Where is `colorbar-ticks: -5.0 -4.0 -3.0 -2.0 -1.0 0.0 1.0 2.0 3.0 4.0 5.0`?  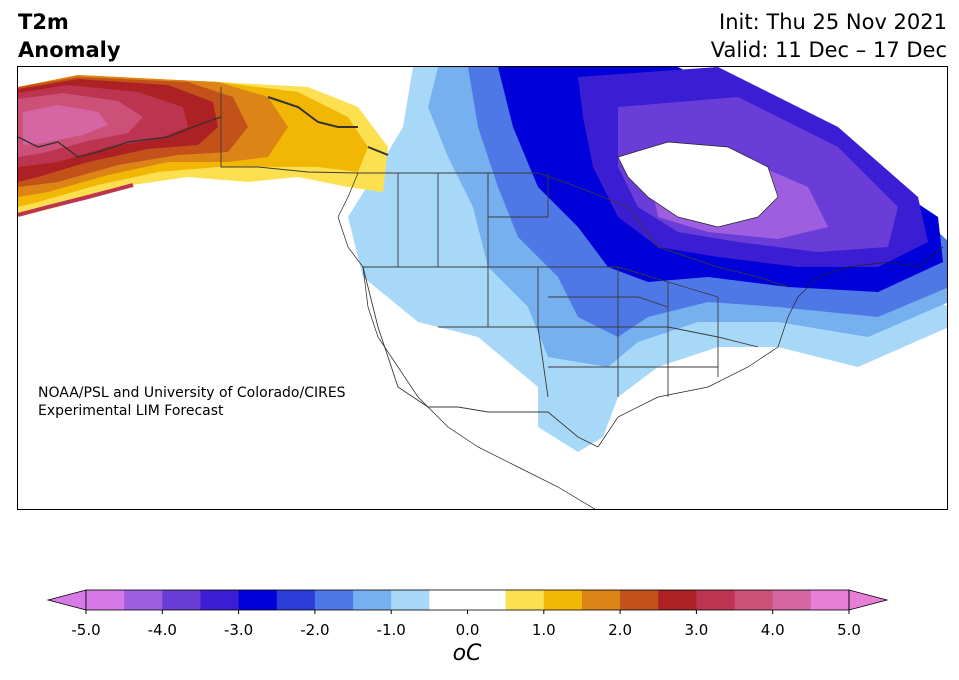
colorbar-ticks: -5.0 -4.0 -3.0 -2.0 -1.0 0.0 1.0 2.0 3.0 4.0 5.0 is located at coordinates (466, 624).